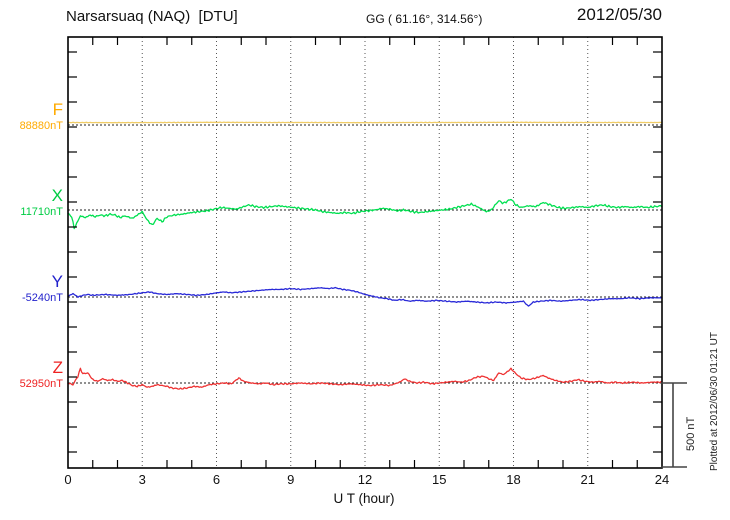 This screenshot has height=520, width=730. Describe the element at coordinates (587, 479) in the screenshot. I see `x-tick-label-21: 21` at that location.